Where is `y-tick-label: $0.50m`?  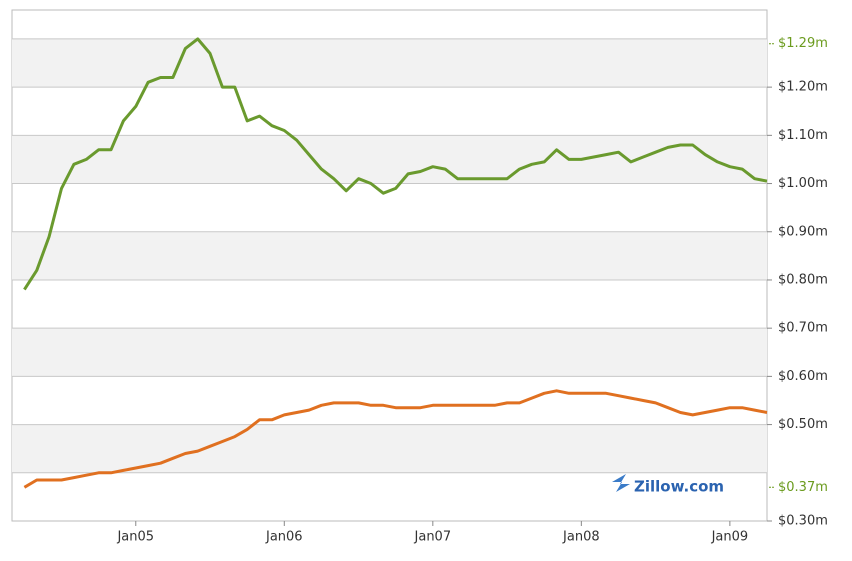
y-tick-label: $0.50m is located at coordinates (803, 424).